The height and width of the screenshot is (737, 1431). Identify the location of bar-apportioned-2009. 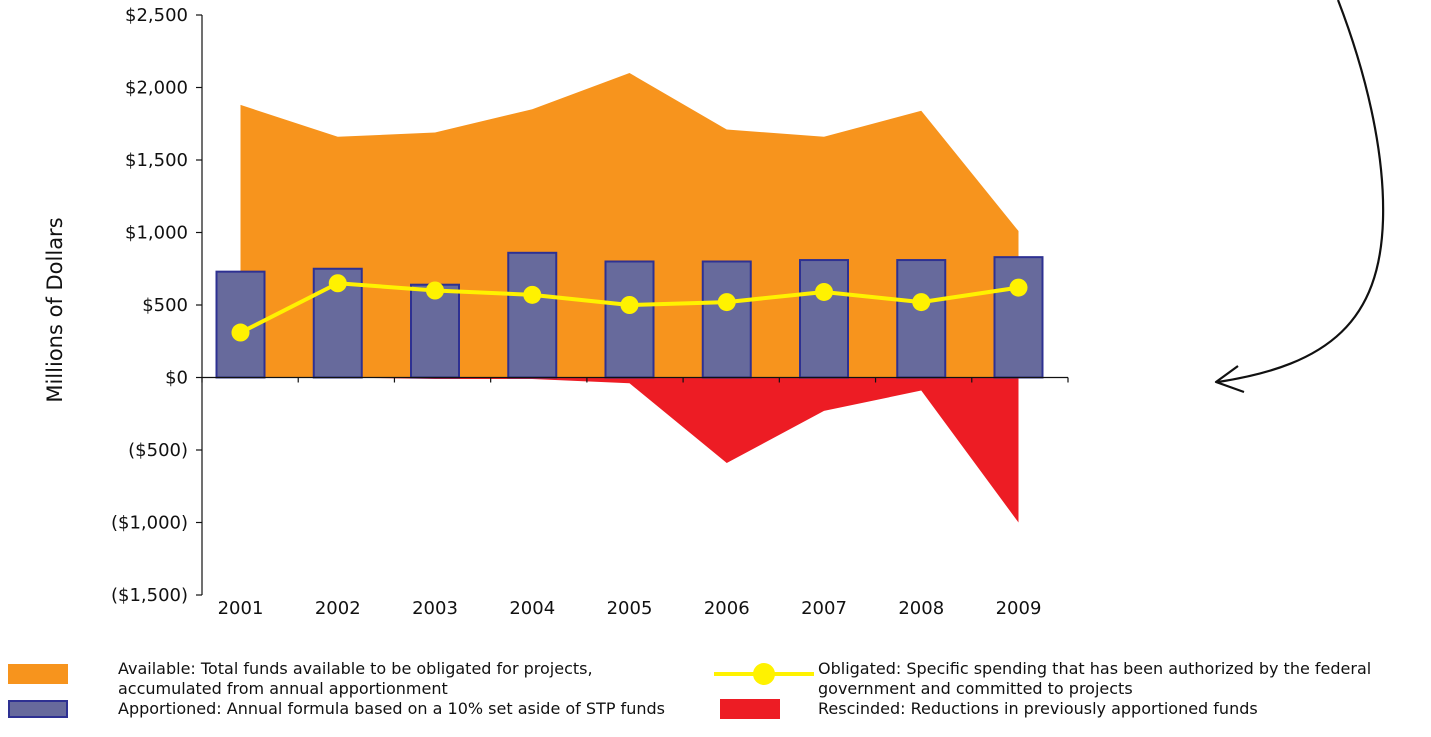
(1018, 317).